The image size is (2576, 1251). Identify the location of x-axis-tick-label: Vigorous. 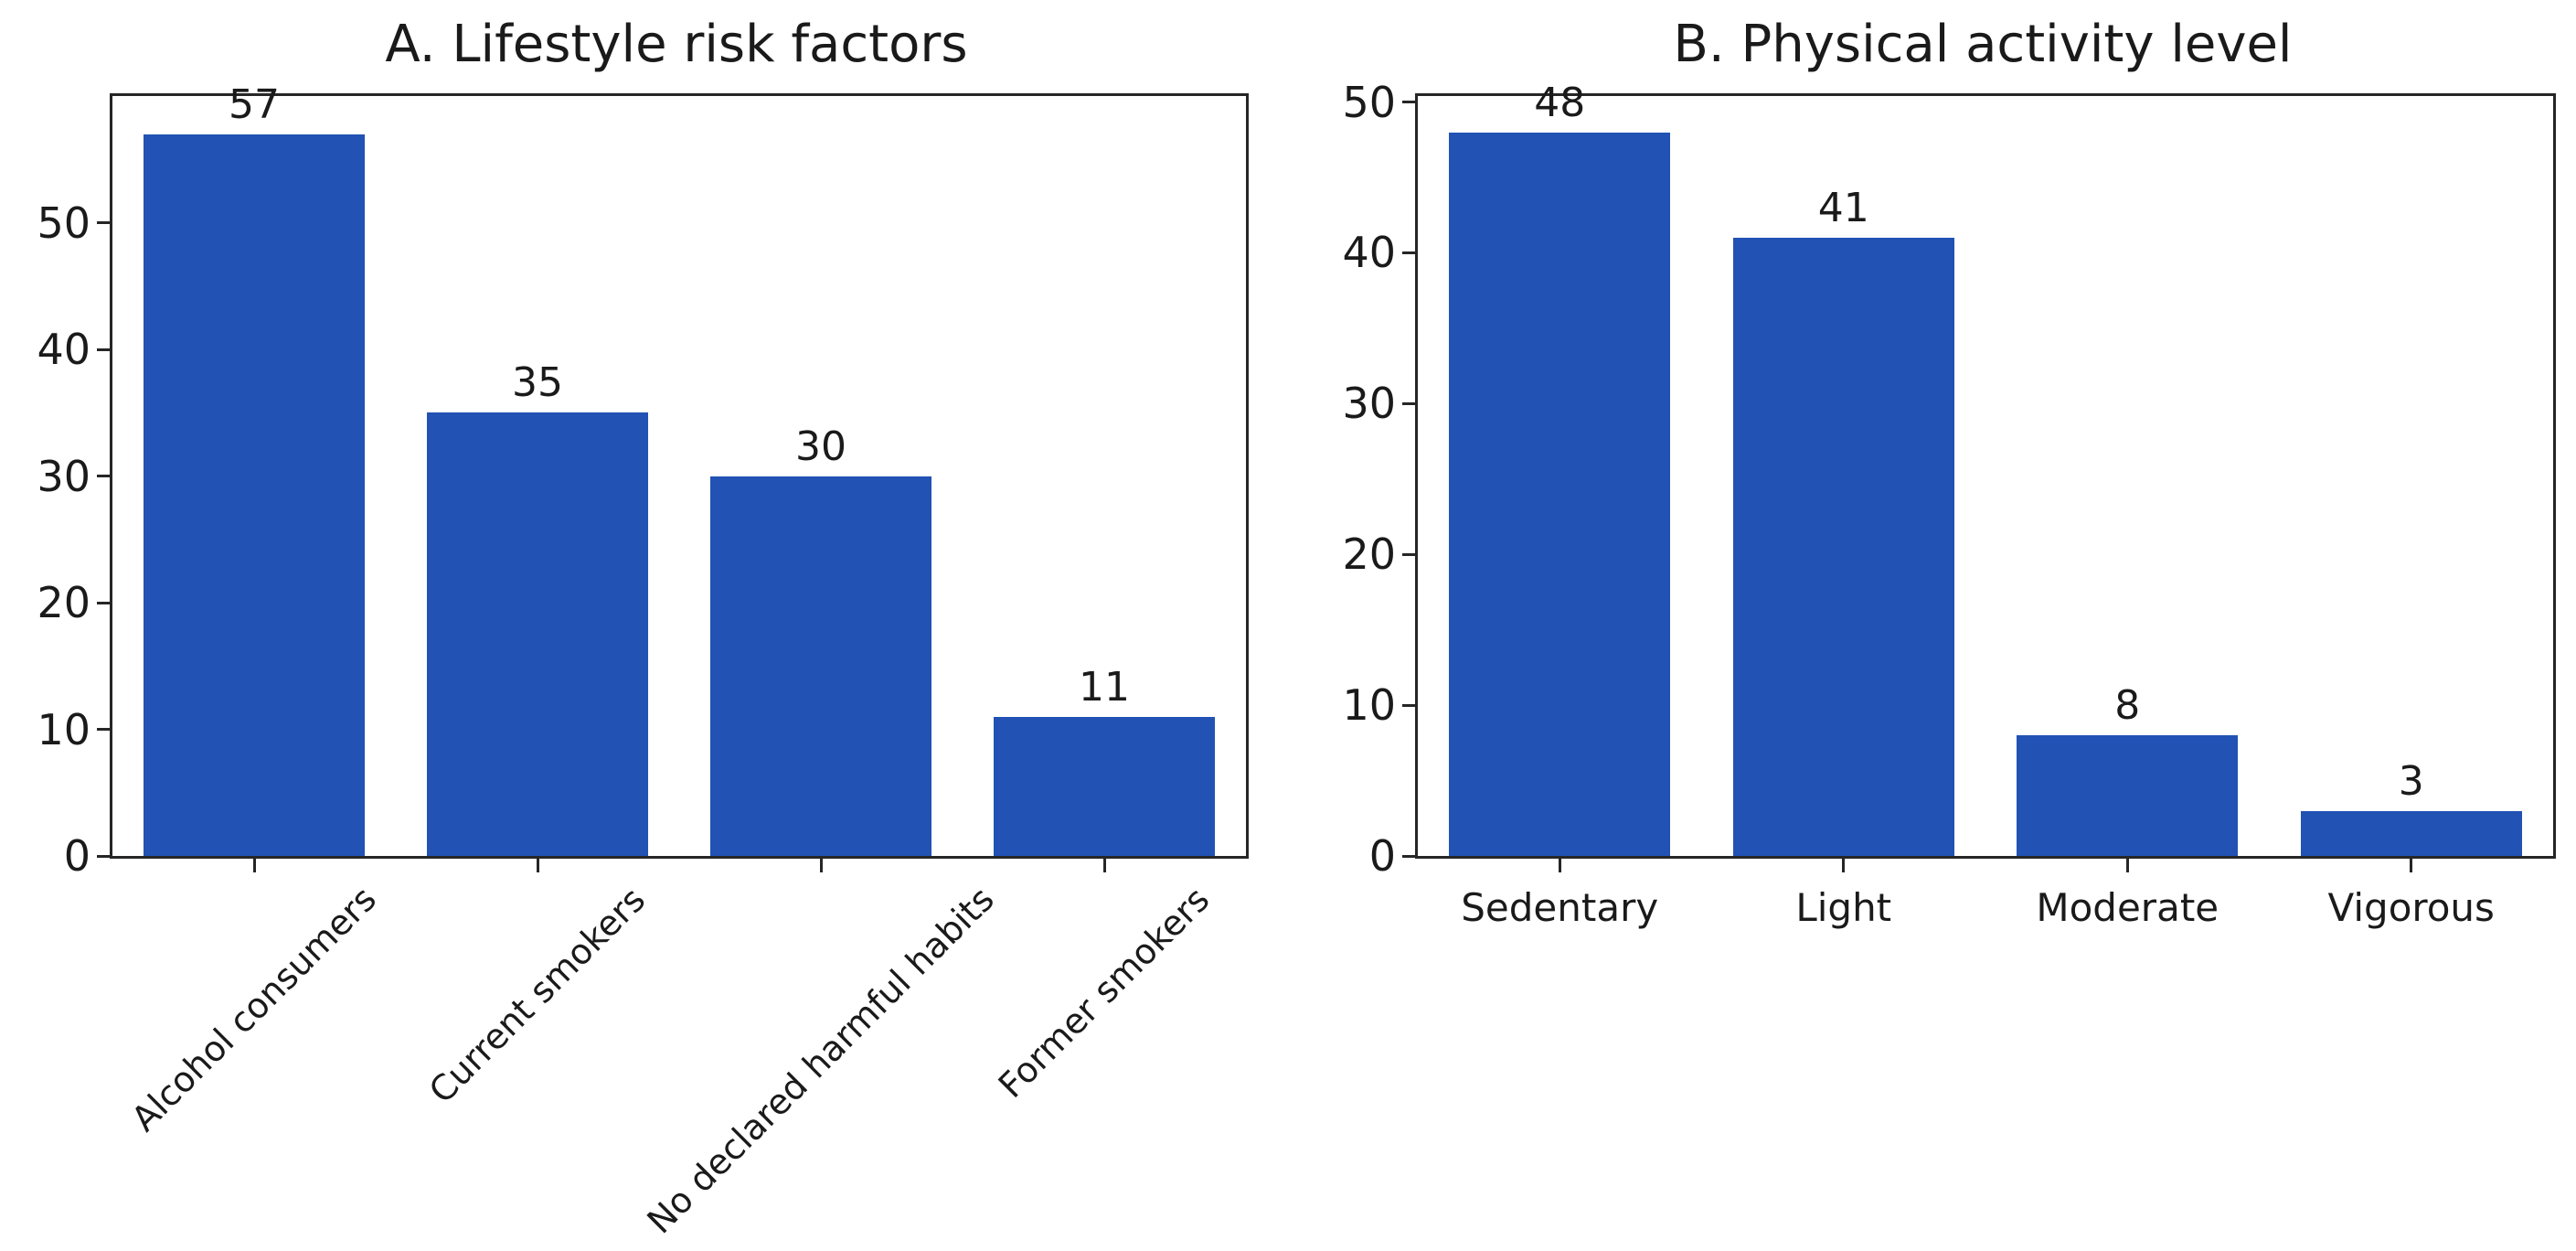
(2411, 908).